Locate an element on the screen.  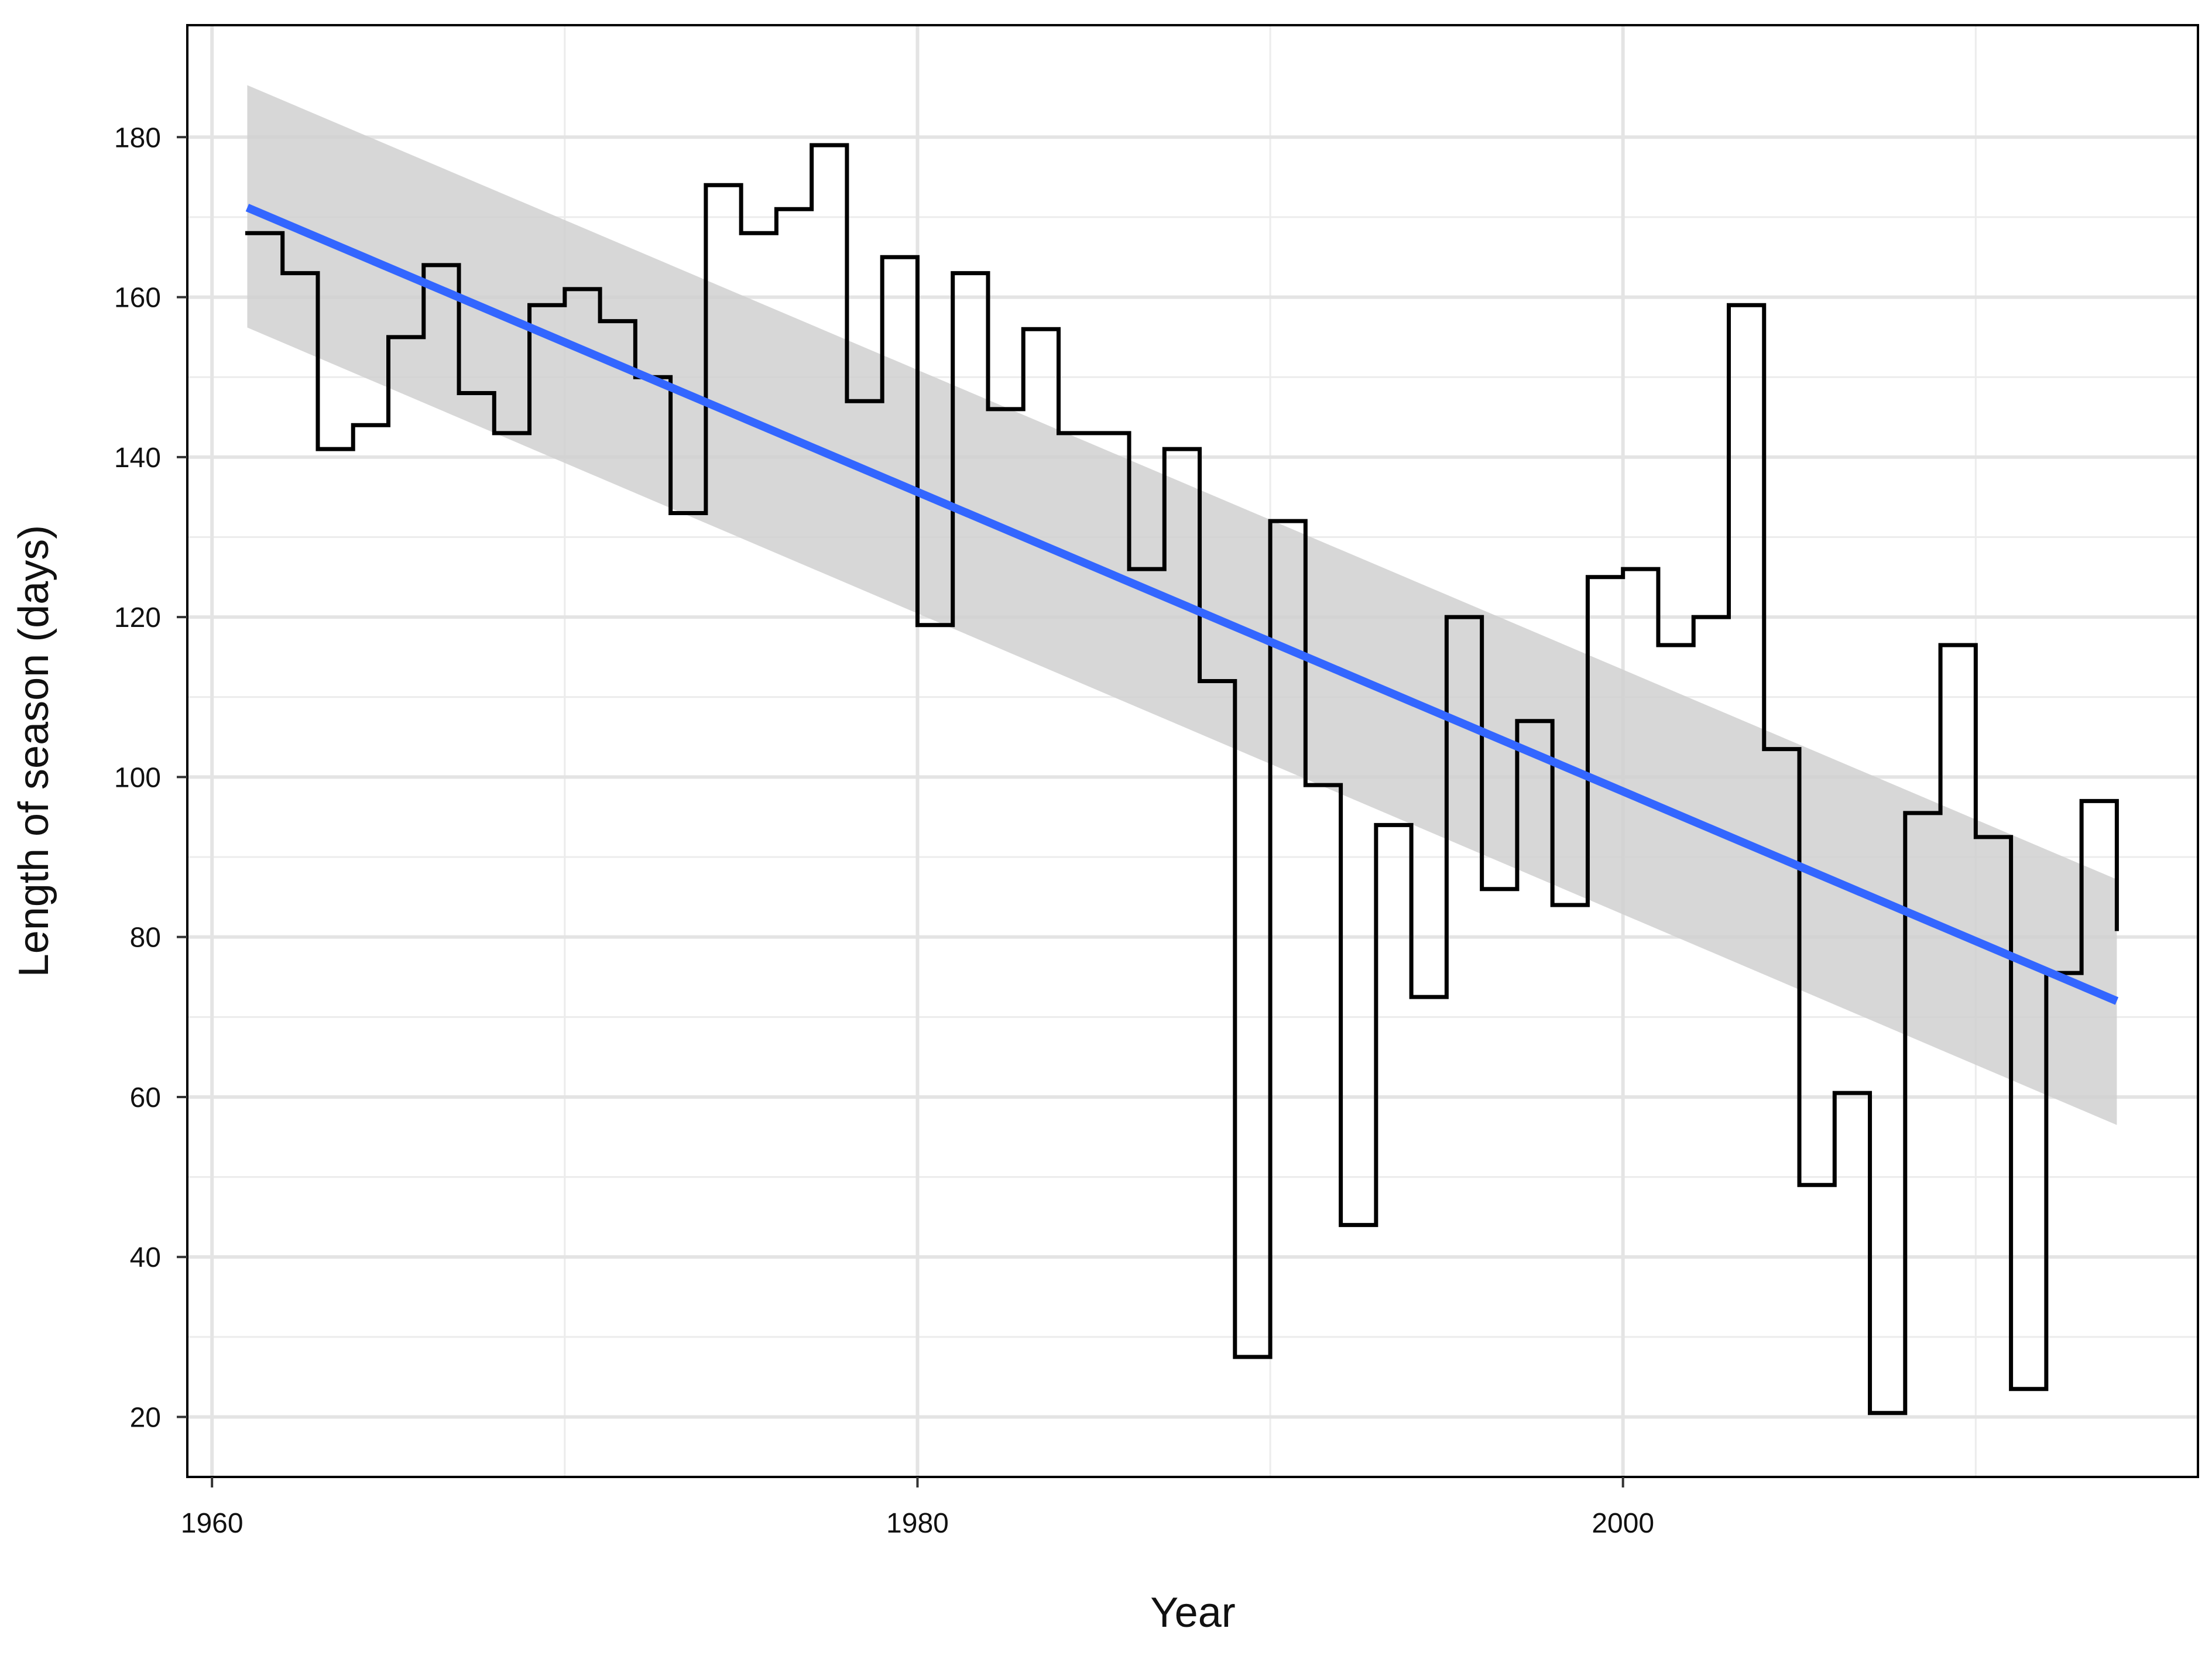
x-tick-label: 1960 is located at coordinates (212, 1523).